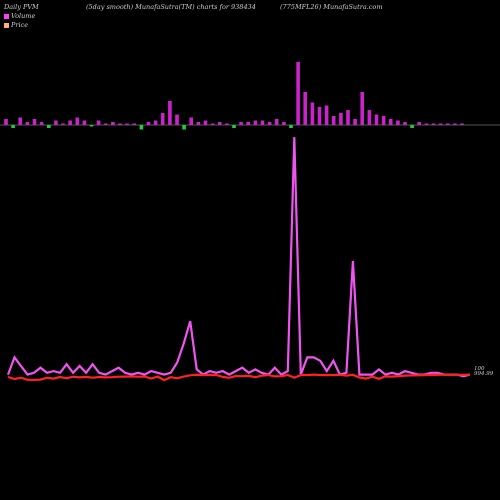 This screenshot has width=500, height=500. I want to click on legend-volume-label: Volume, so click(23, 16).